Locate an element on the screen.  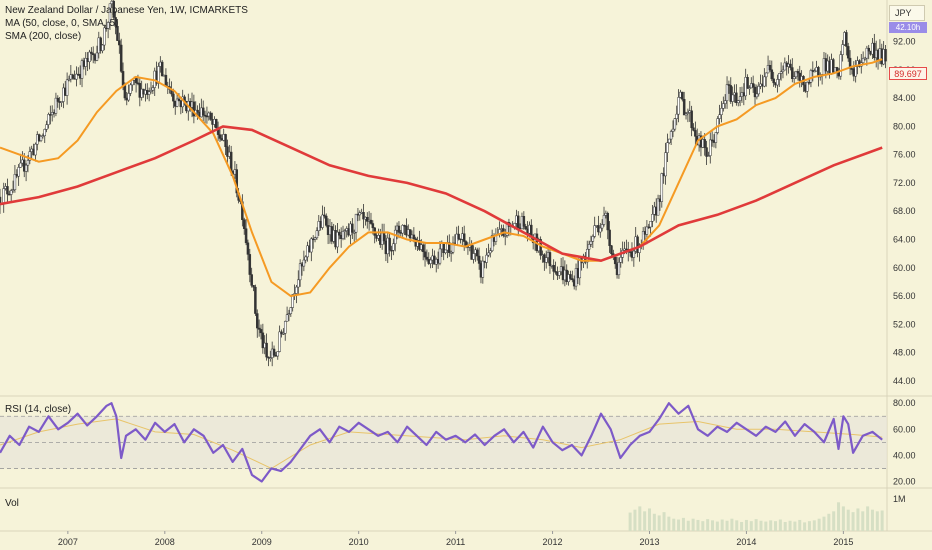
current-price-label: 89.697 is located at coordinates (908, 73).